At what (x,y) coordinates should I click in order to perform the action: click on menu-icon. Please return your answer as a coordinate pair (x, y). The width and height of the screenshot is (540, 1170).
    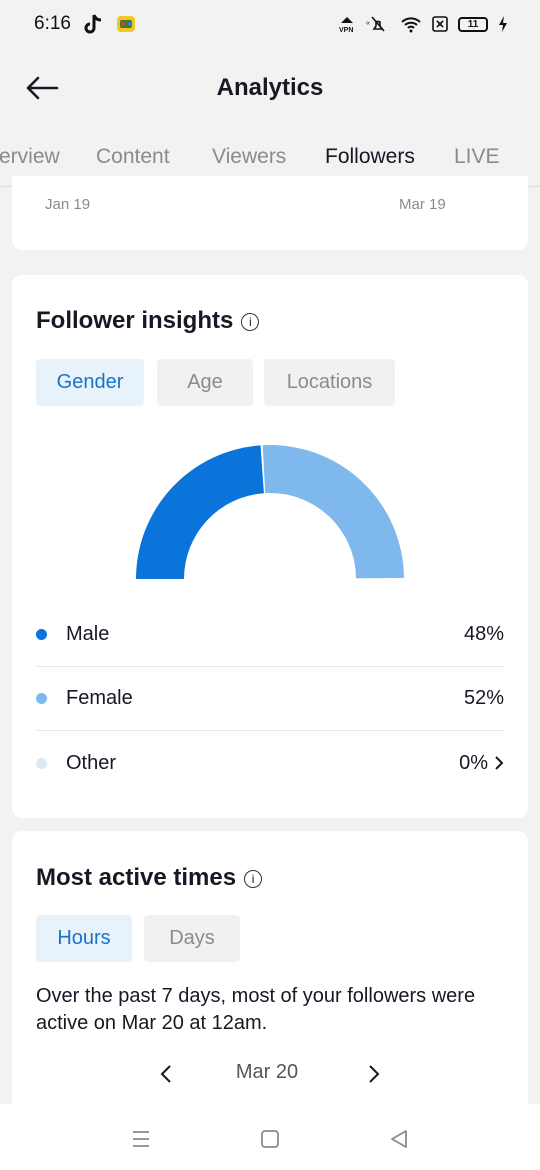
    Looking at the image, I should click on (141, 1139).